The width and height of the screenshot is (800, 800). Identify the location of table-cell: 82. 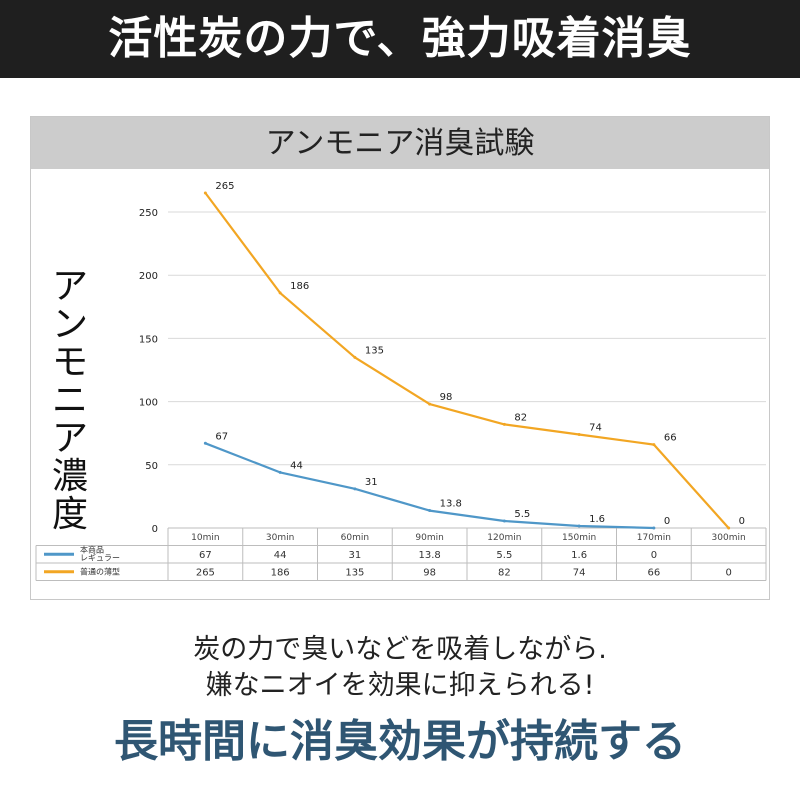
(504, 573).